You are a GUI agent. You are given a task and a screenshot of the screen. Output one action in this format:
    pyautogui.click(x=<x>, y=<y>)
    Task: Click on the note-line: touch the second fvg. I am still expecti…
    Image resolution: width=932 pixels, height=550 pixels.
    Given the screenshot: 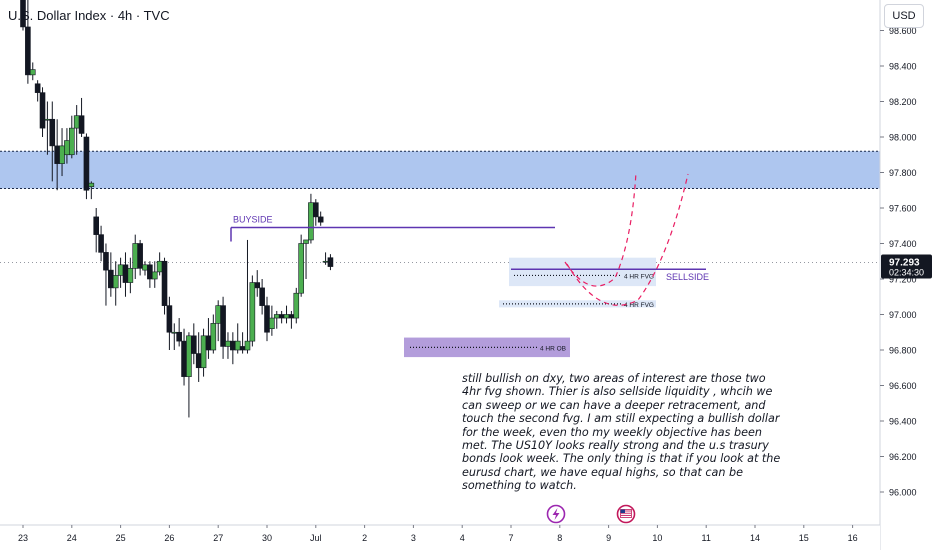 What is the action you would take?
    pyautogui.click(x=621, y=419)
    